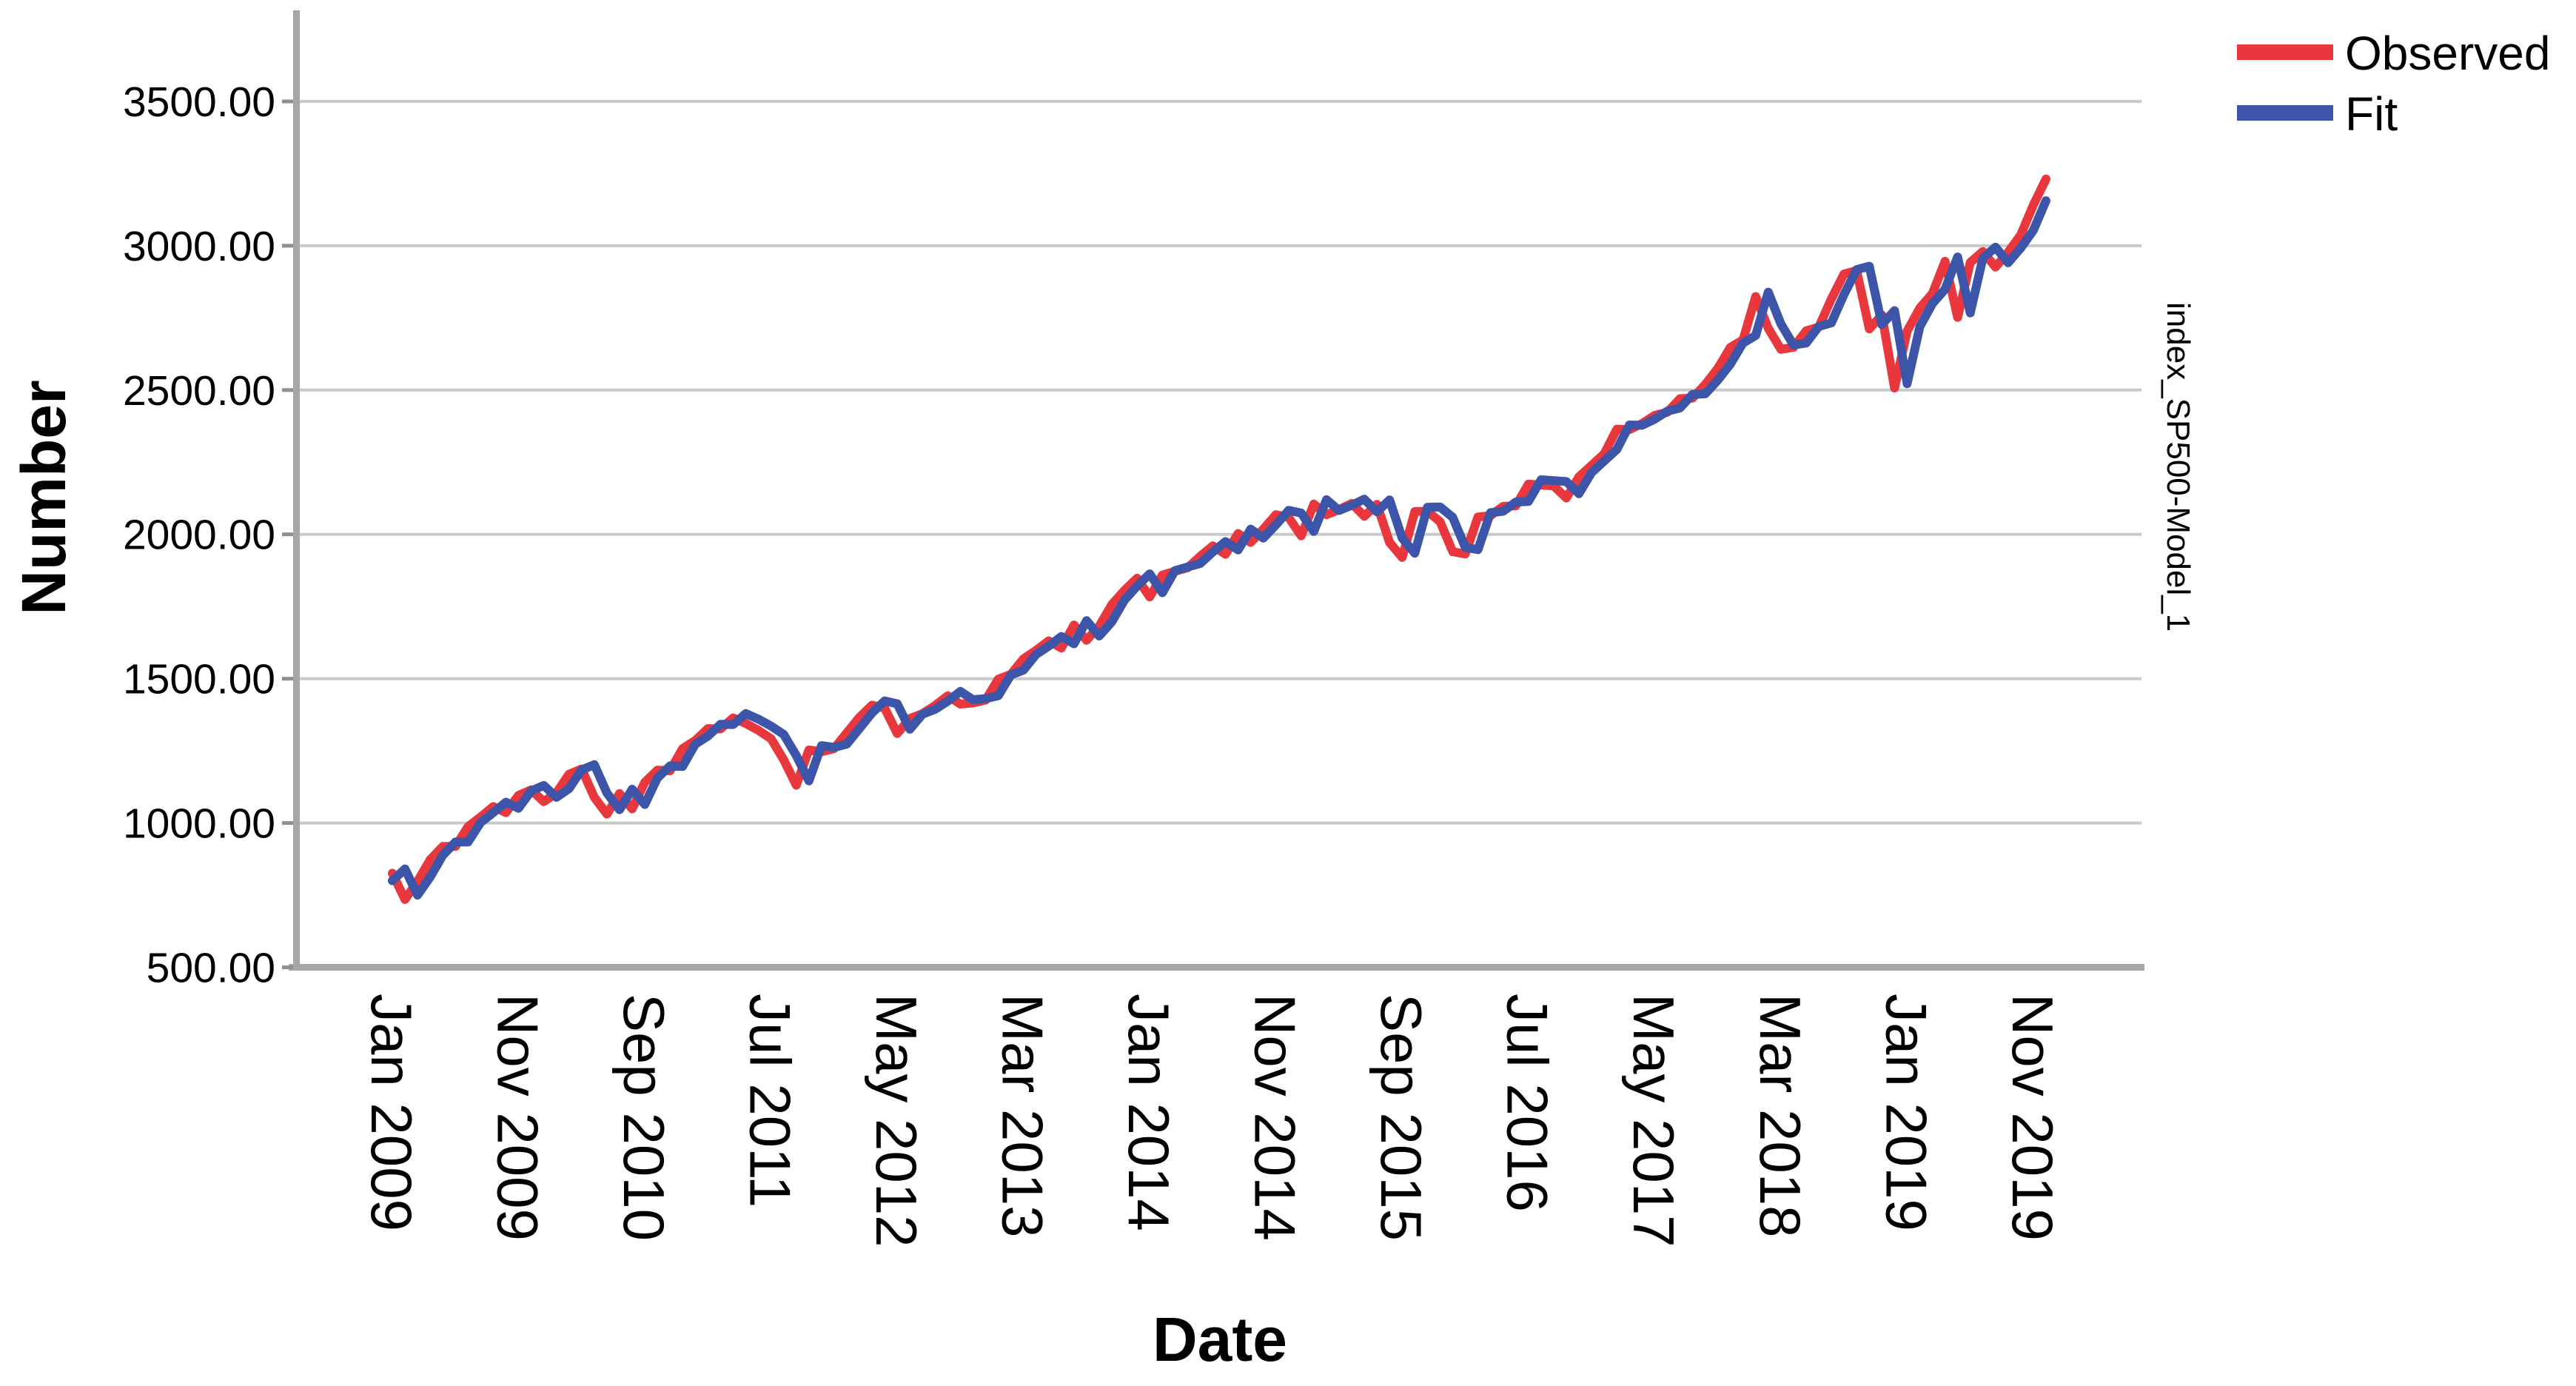  Describe the element at coordinates (2371, 114) in the screenshot. I see `legend-label-fit: Fit` at that location.